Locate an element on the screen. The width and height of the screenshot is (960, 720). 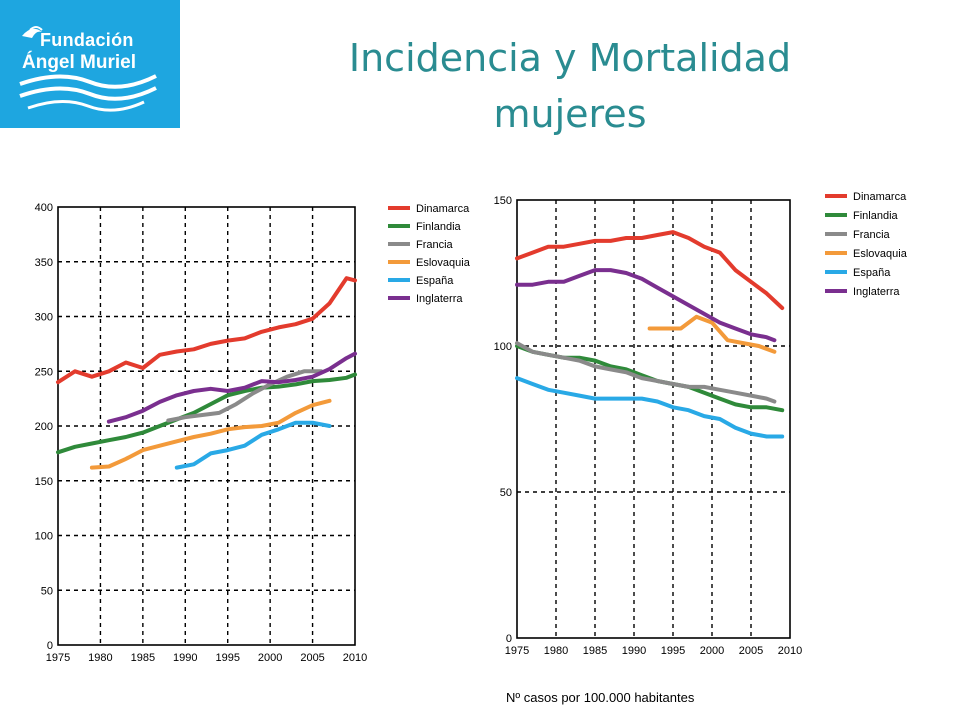
y-tick-label: 200 is located at coordinates (44, 427).